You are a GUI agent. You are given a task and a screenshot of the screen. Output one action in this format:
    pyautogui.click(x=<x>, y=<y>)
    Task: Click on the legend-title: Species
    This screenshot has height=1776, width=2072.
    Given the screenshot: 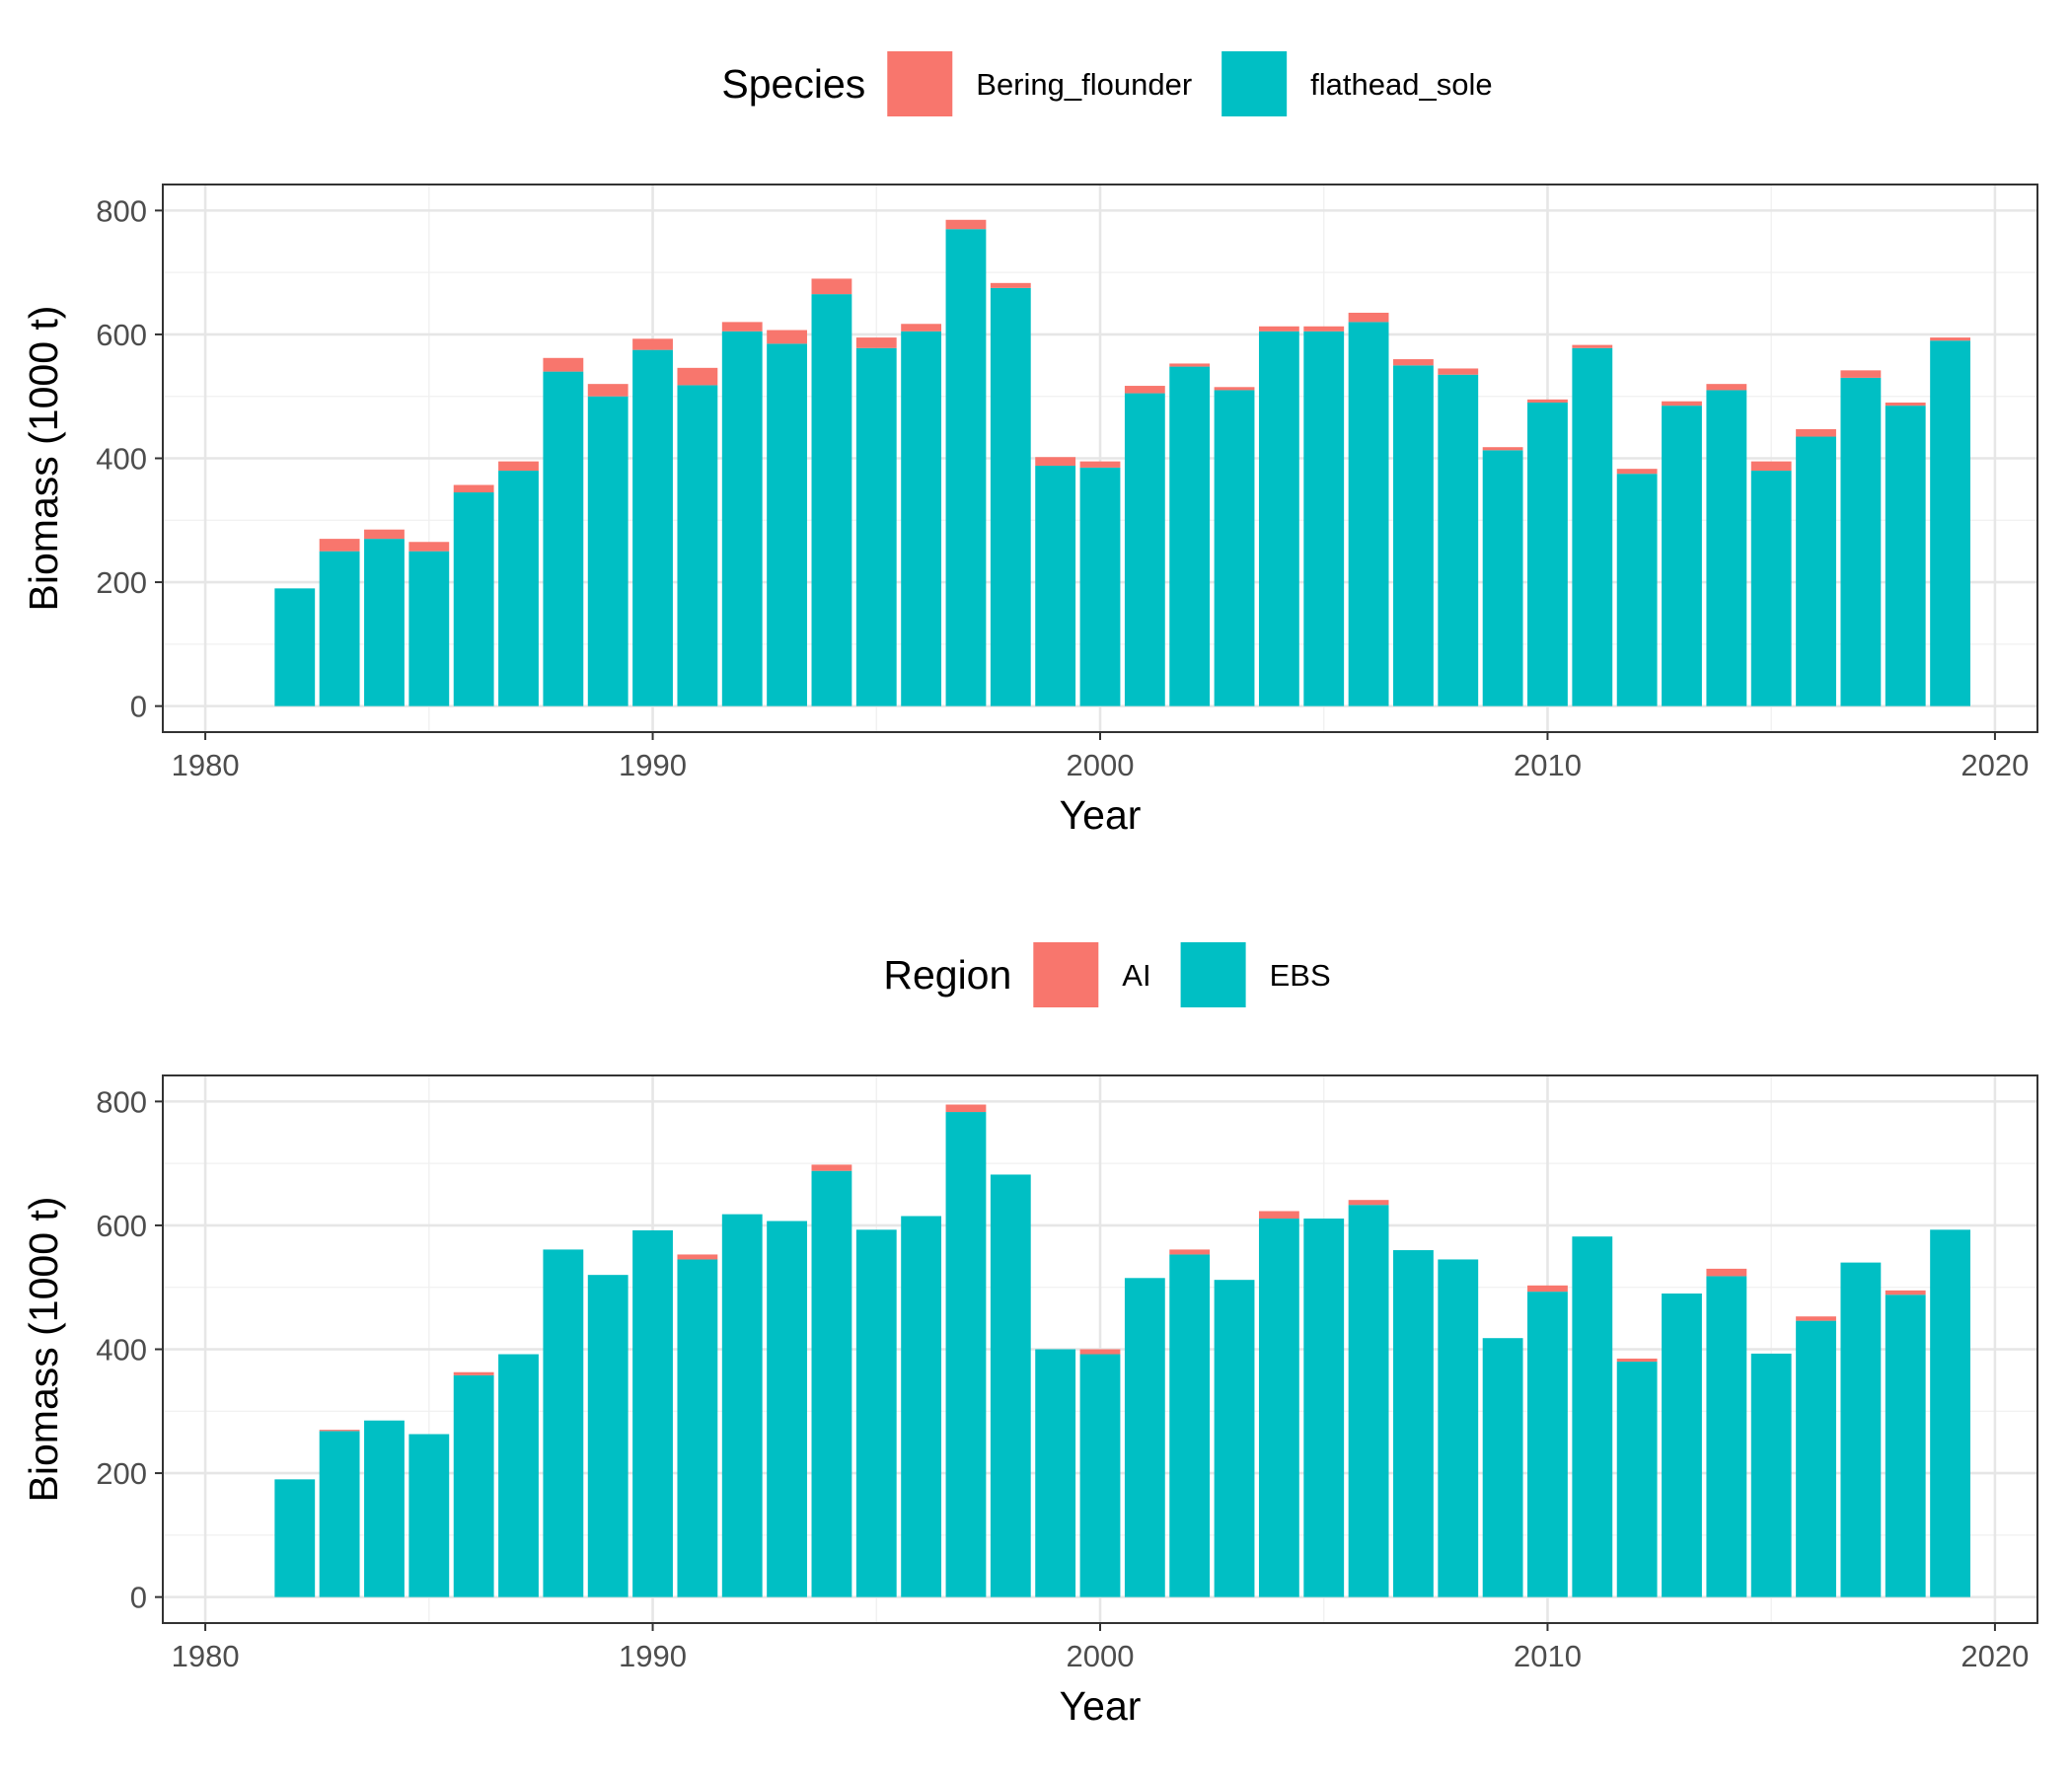 What is the action you would take?
    pyautogui.click(x=793, y=84)
    